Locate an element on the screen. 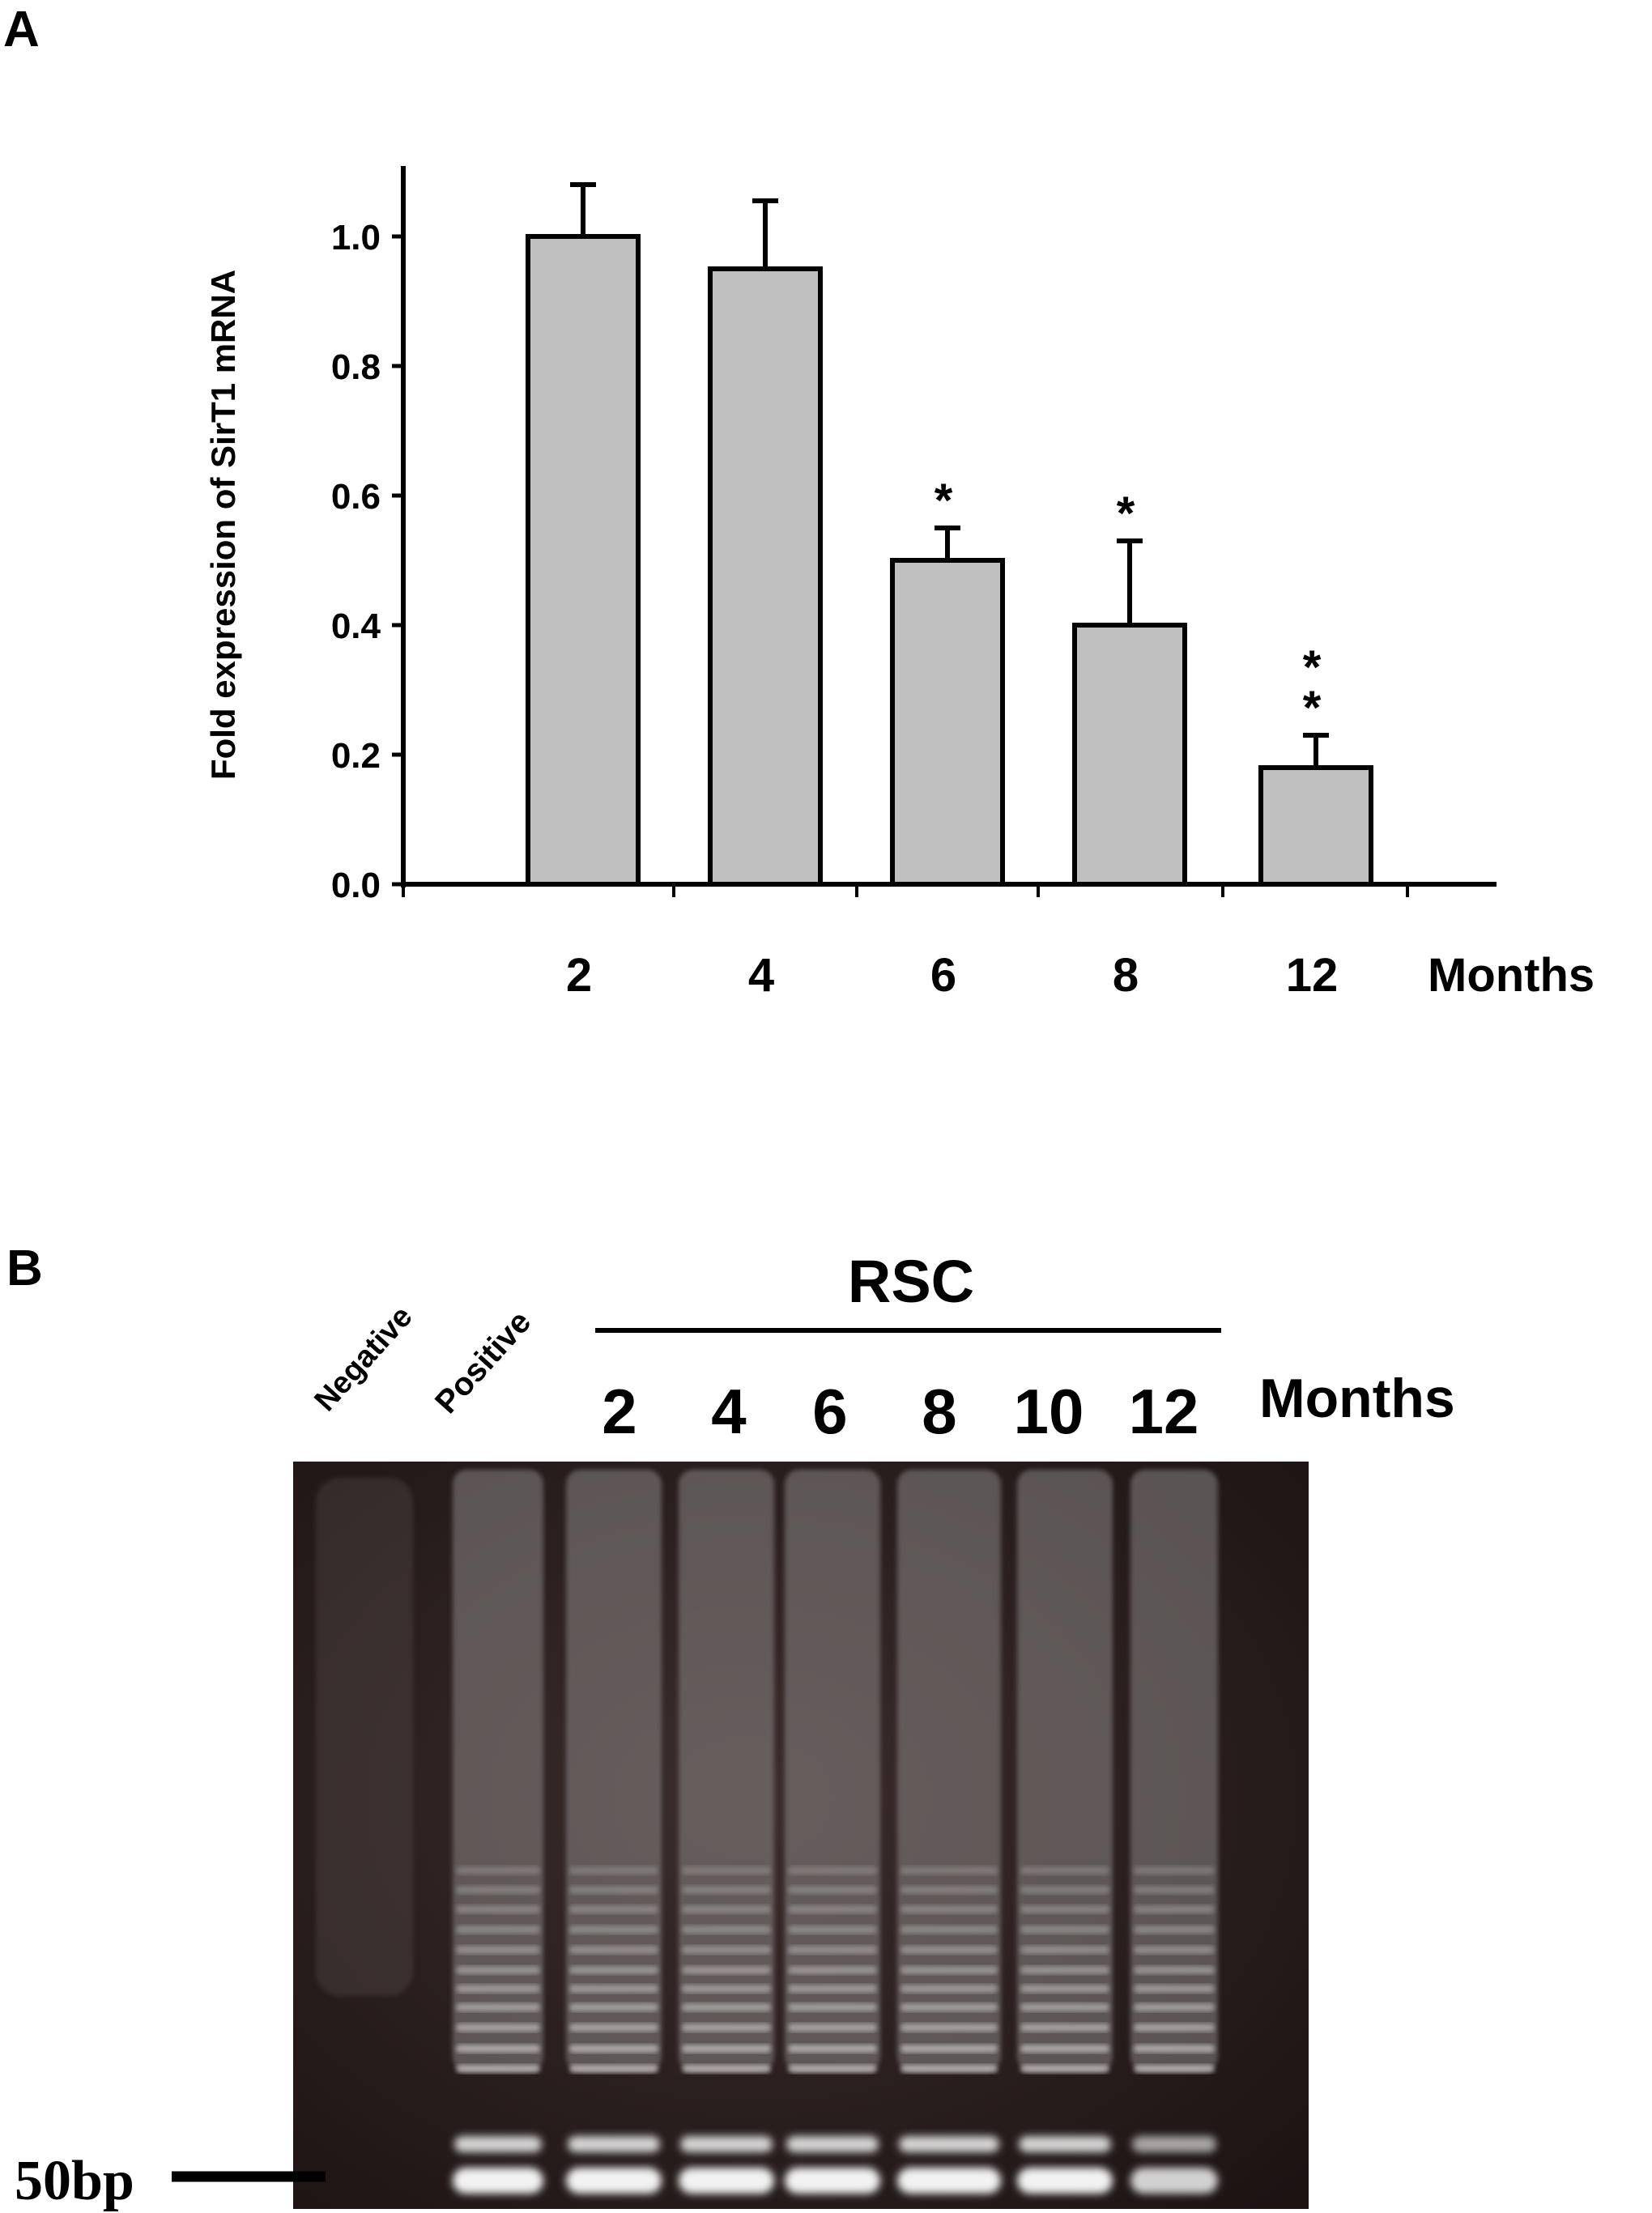  x-tick-label: 8 is located at coordinates (1126, 975).